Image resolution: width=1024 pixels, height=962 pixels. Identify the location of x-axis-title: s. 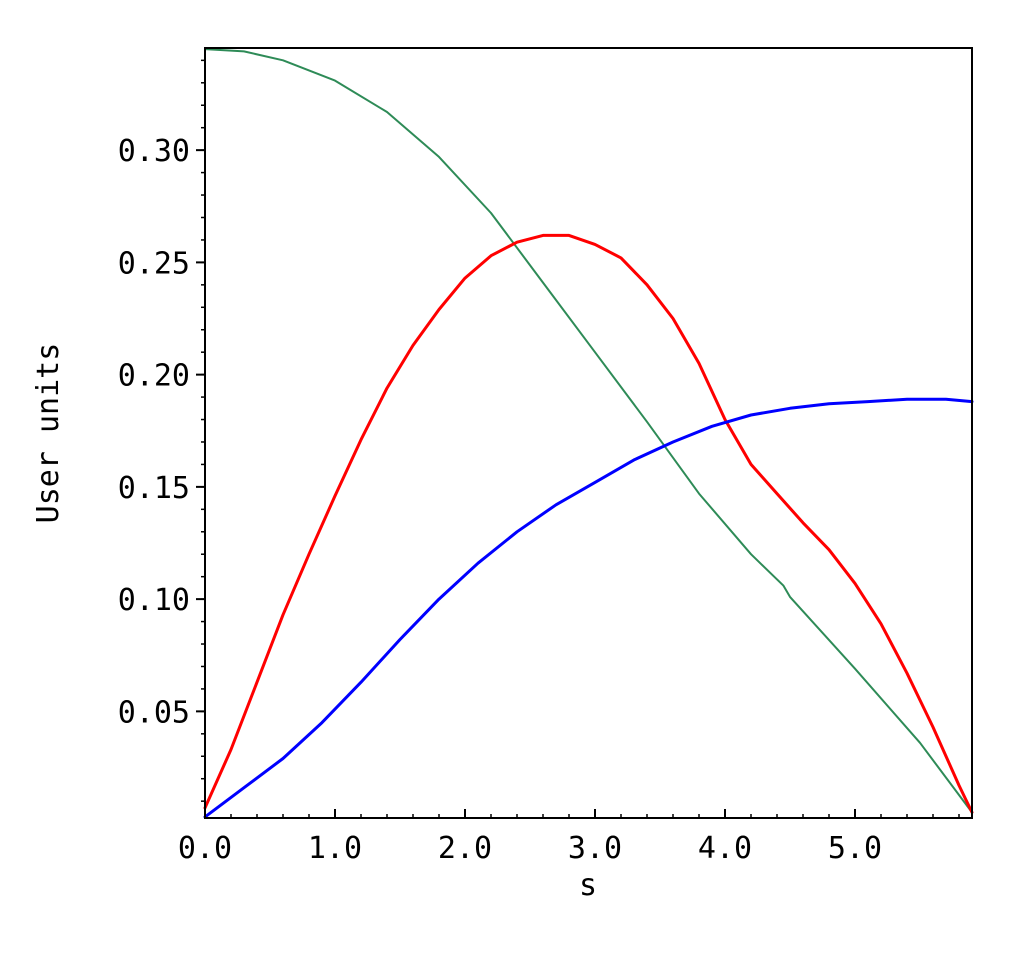
(588, 885).